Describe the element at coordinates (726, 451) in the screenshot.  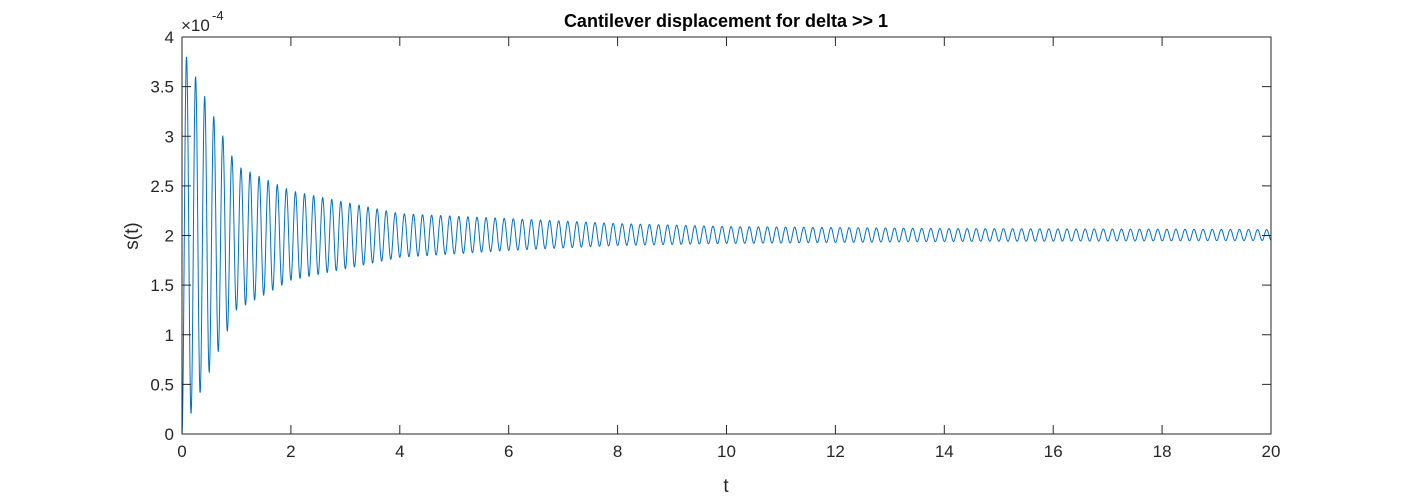
I see `x-tick-label: 10` at that location.